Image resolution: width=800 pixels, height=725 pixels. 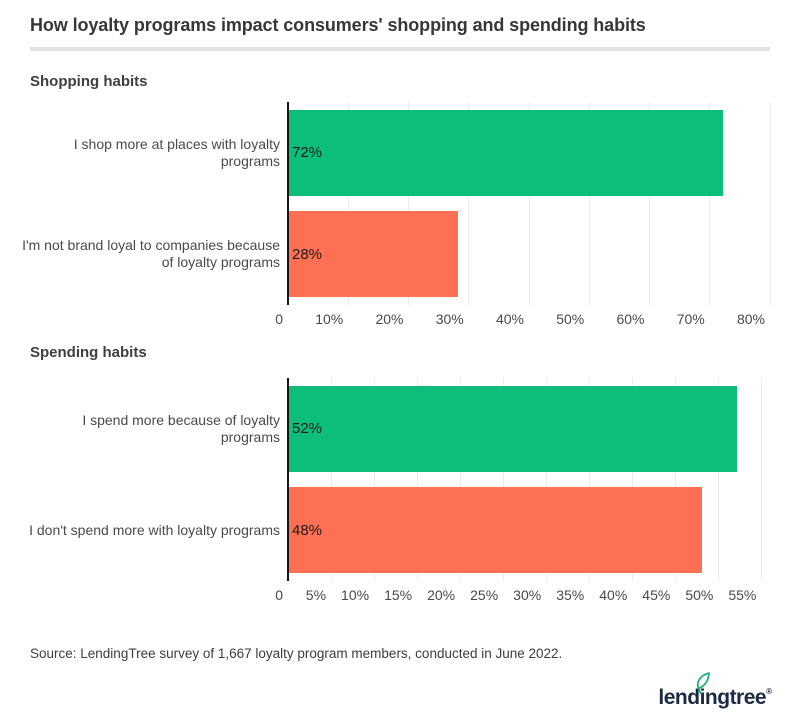 I want to click on bar-1: 72%, so click(x=506, y=152).